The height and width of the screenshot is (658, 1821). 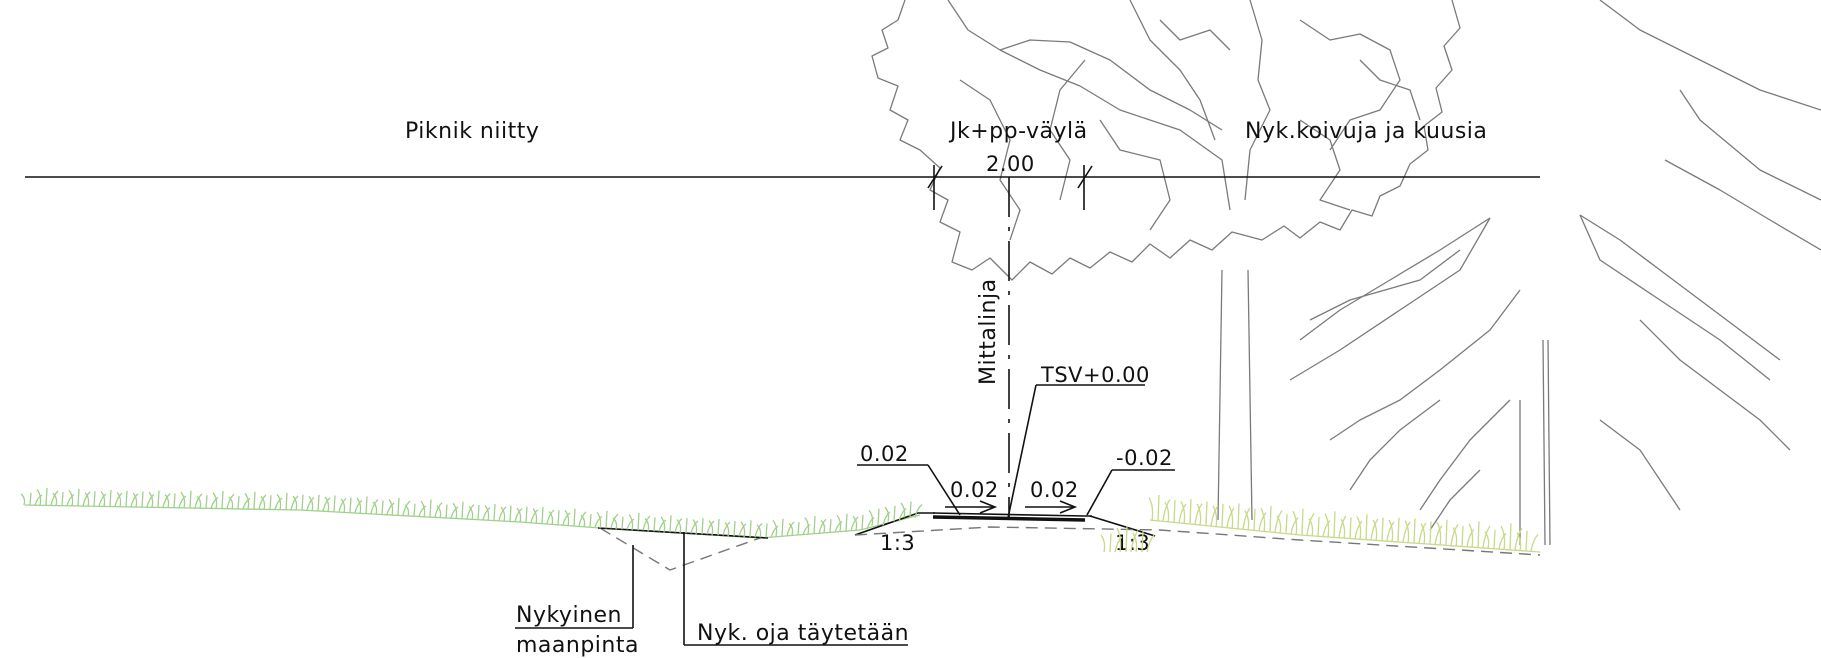 What do you see at coordinates (894, 524) in the screenshot?
I see `left-batter` at bounding box center [894, 524].